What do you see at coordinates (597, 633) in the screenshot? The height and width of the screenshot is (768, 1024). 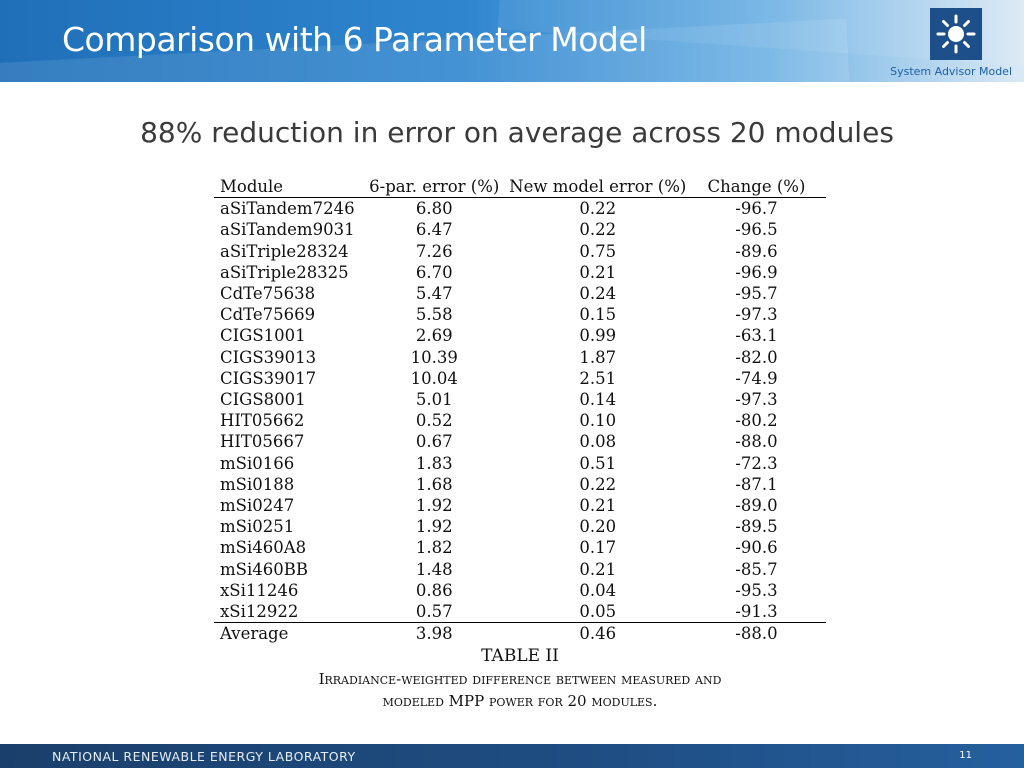 I see `average-new-model-error: 0.46` at bounding box center [597, 633].